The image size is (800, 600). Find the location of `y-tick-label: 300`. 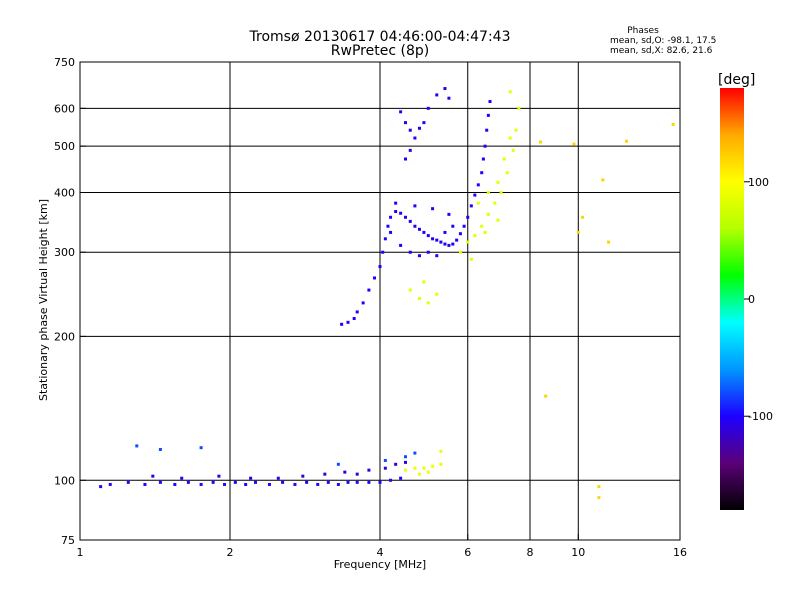

y-tick-label: 300 is located at coordinates (64, 252).